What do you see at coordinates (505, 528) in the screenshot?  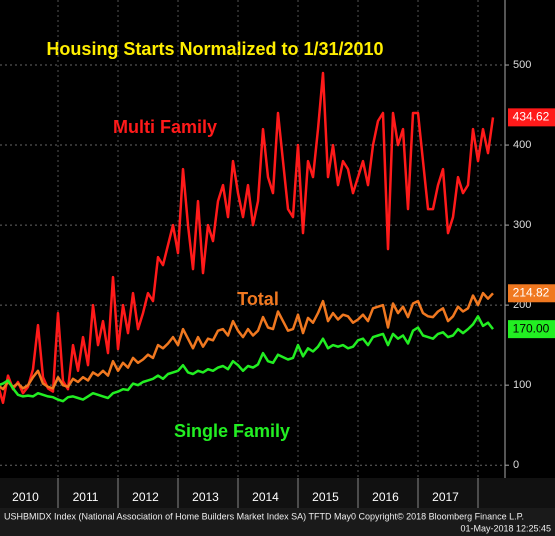 I see `footer-timestamp: 01-May-2018 12:25:45` at bounding box center [505, 528].